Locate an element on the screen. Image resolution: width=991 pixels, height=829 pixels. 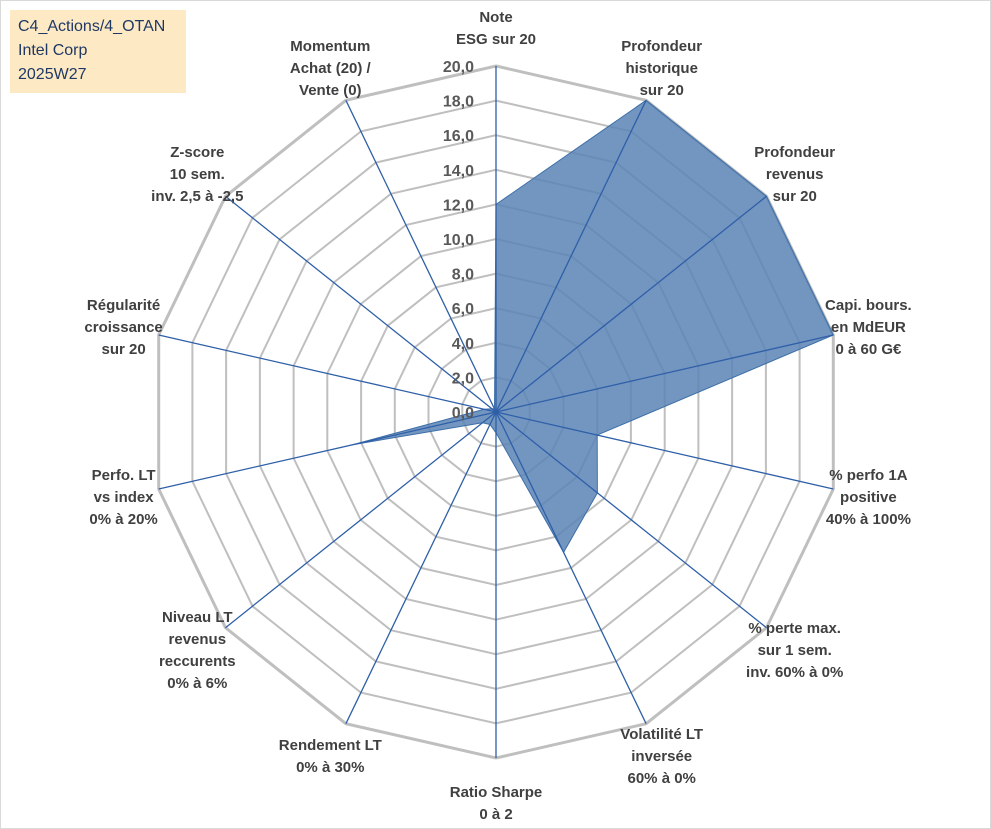
tick-label: 10,0 is located at coordinates (458, 240).